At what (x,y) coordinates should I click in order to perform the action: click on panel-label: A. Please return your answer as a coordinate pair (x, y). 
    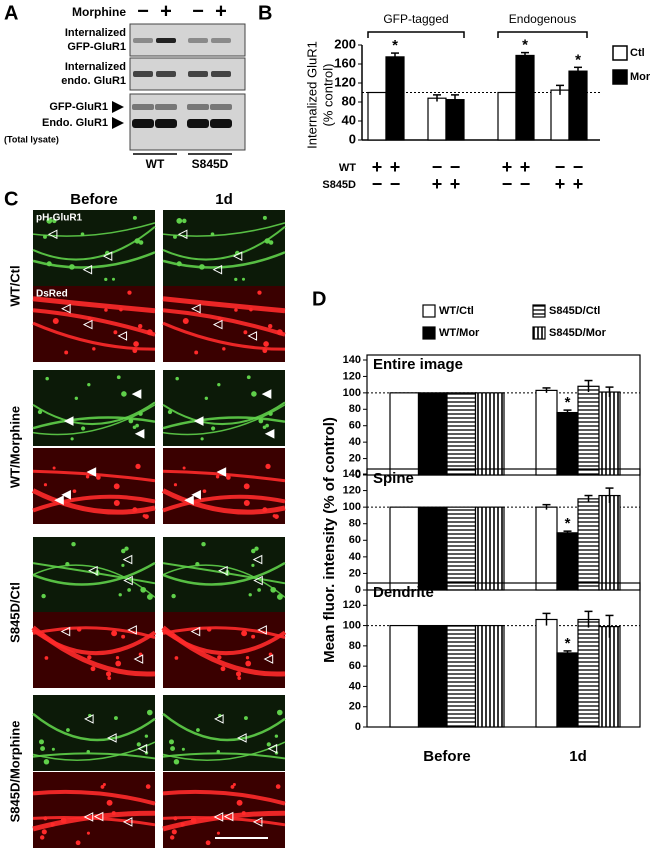
    Looking at the image, I should click on (11, 13).